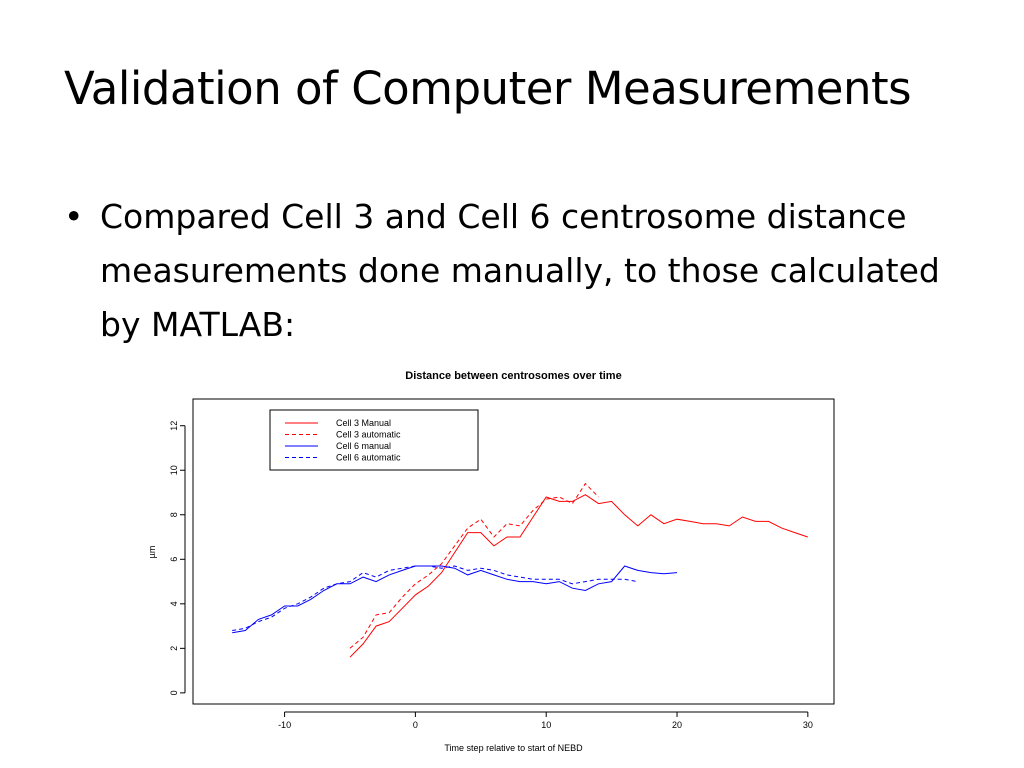 The image size is (1024, 768). What do you see at coordinates (488, 88) in the screenshot?
I see `slide-title: Validation of Computer Measurements` at bounding box center [488, 88].